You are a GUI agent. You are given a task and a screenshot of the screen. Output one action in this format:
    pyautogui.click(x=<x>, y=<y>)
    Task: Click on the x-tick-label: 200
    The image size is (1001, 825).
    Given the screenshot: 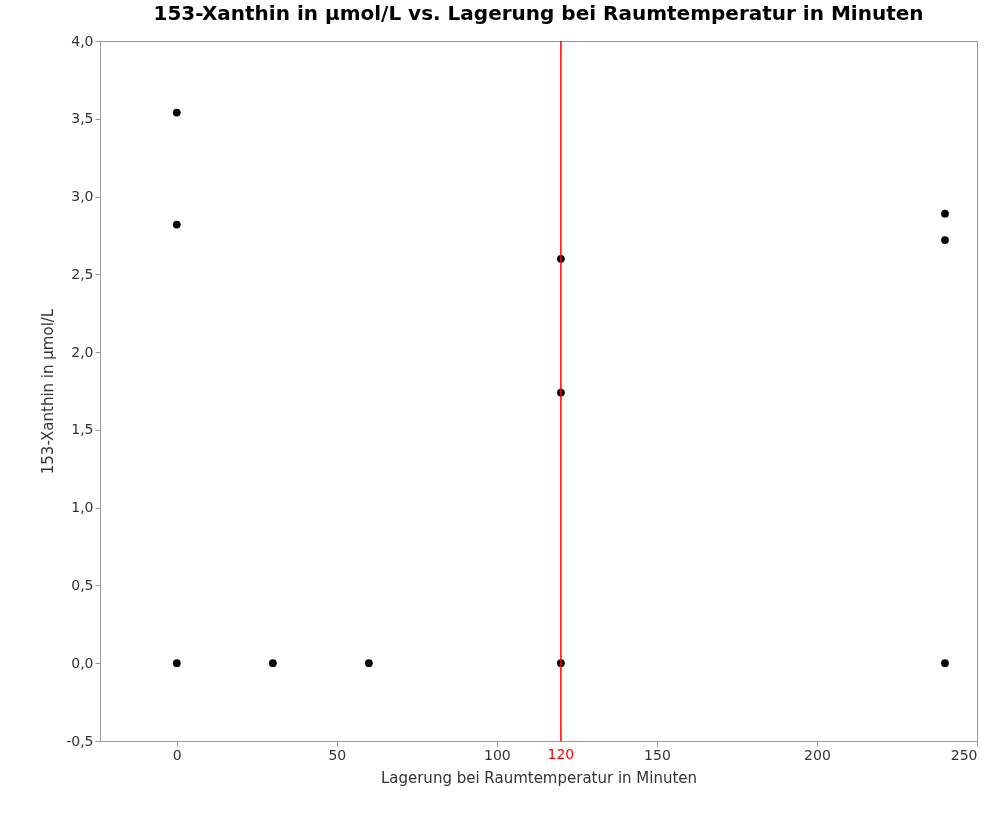 What is the action you would take?
    pyautogui.click(x=817, y=754)
    